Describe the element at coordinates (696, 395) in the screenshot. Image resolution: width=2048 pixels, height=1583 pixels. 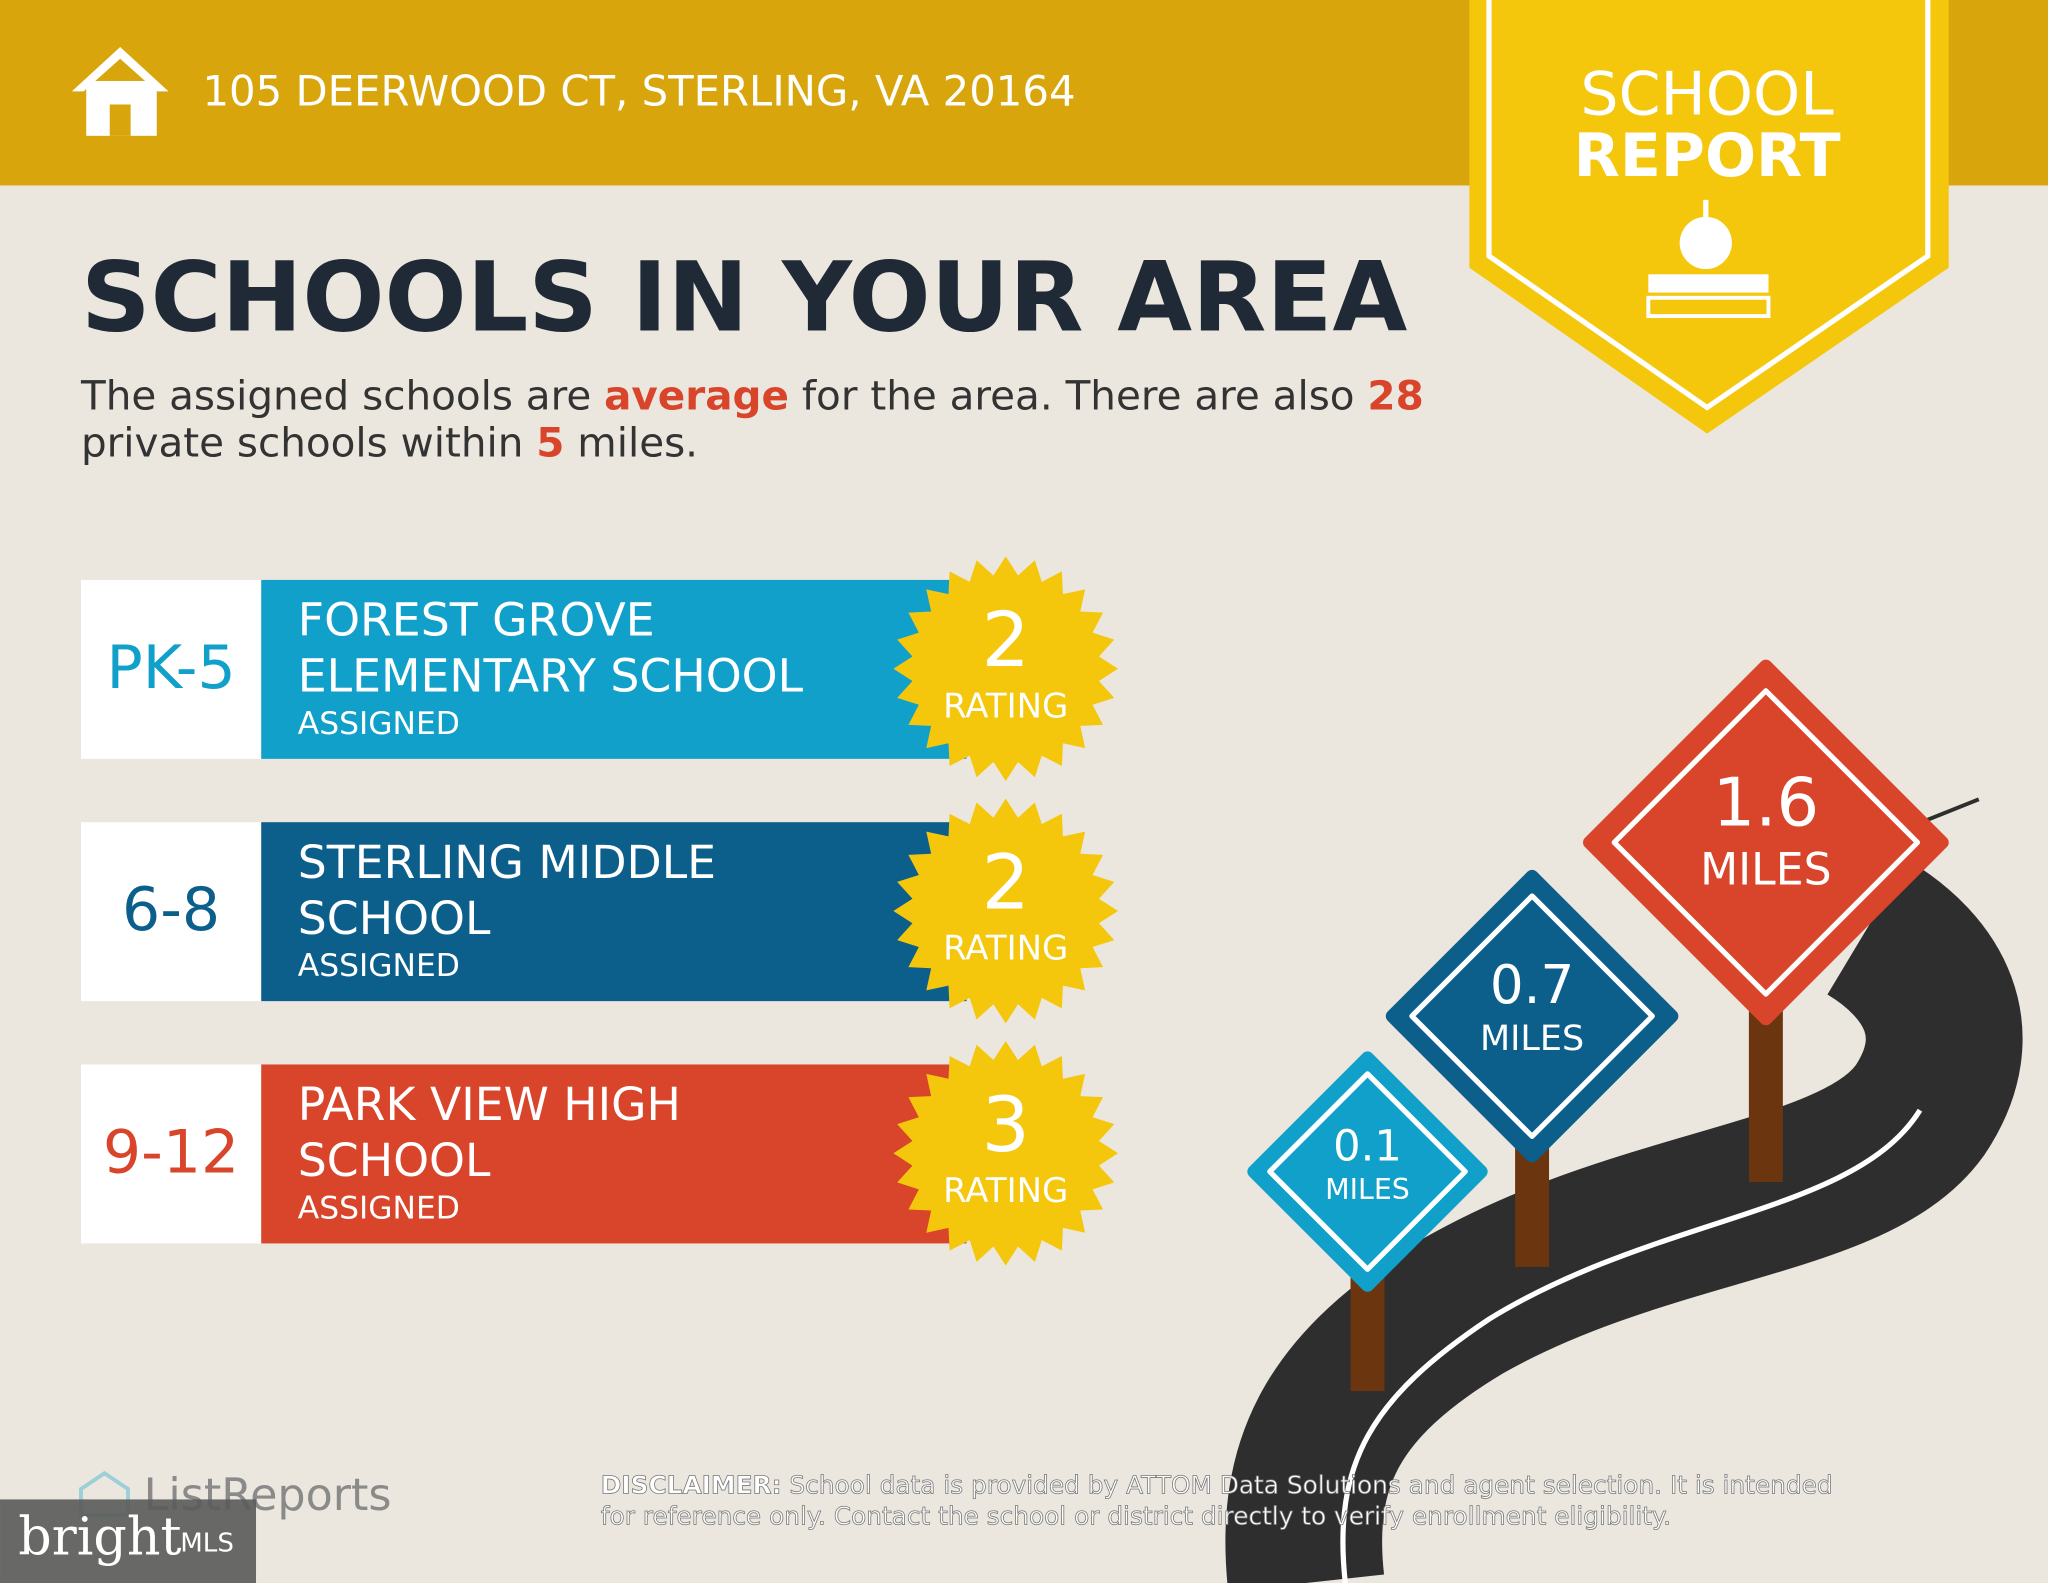
I see `highlight: average` at that location.